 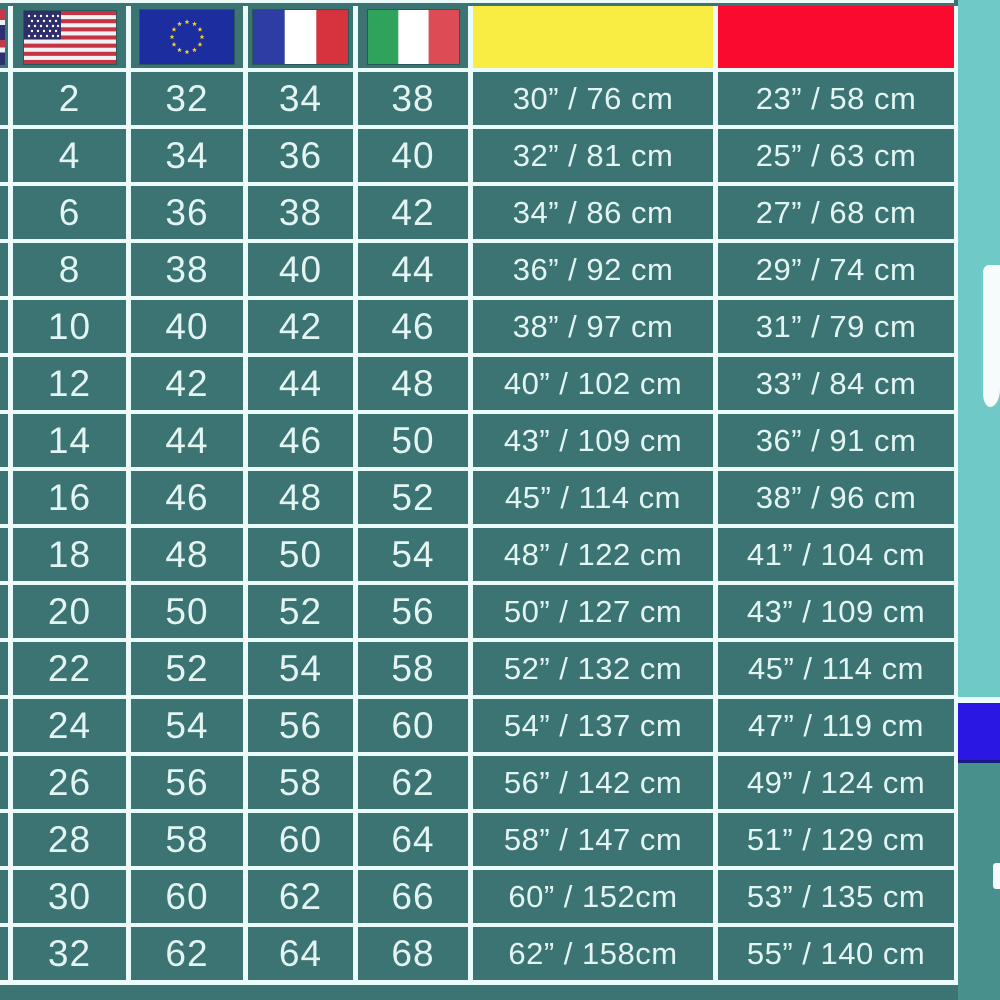 I want to click on cell-bust: 43” / 109 cm, so click(x=593, y=440).